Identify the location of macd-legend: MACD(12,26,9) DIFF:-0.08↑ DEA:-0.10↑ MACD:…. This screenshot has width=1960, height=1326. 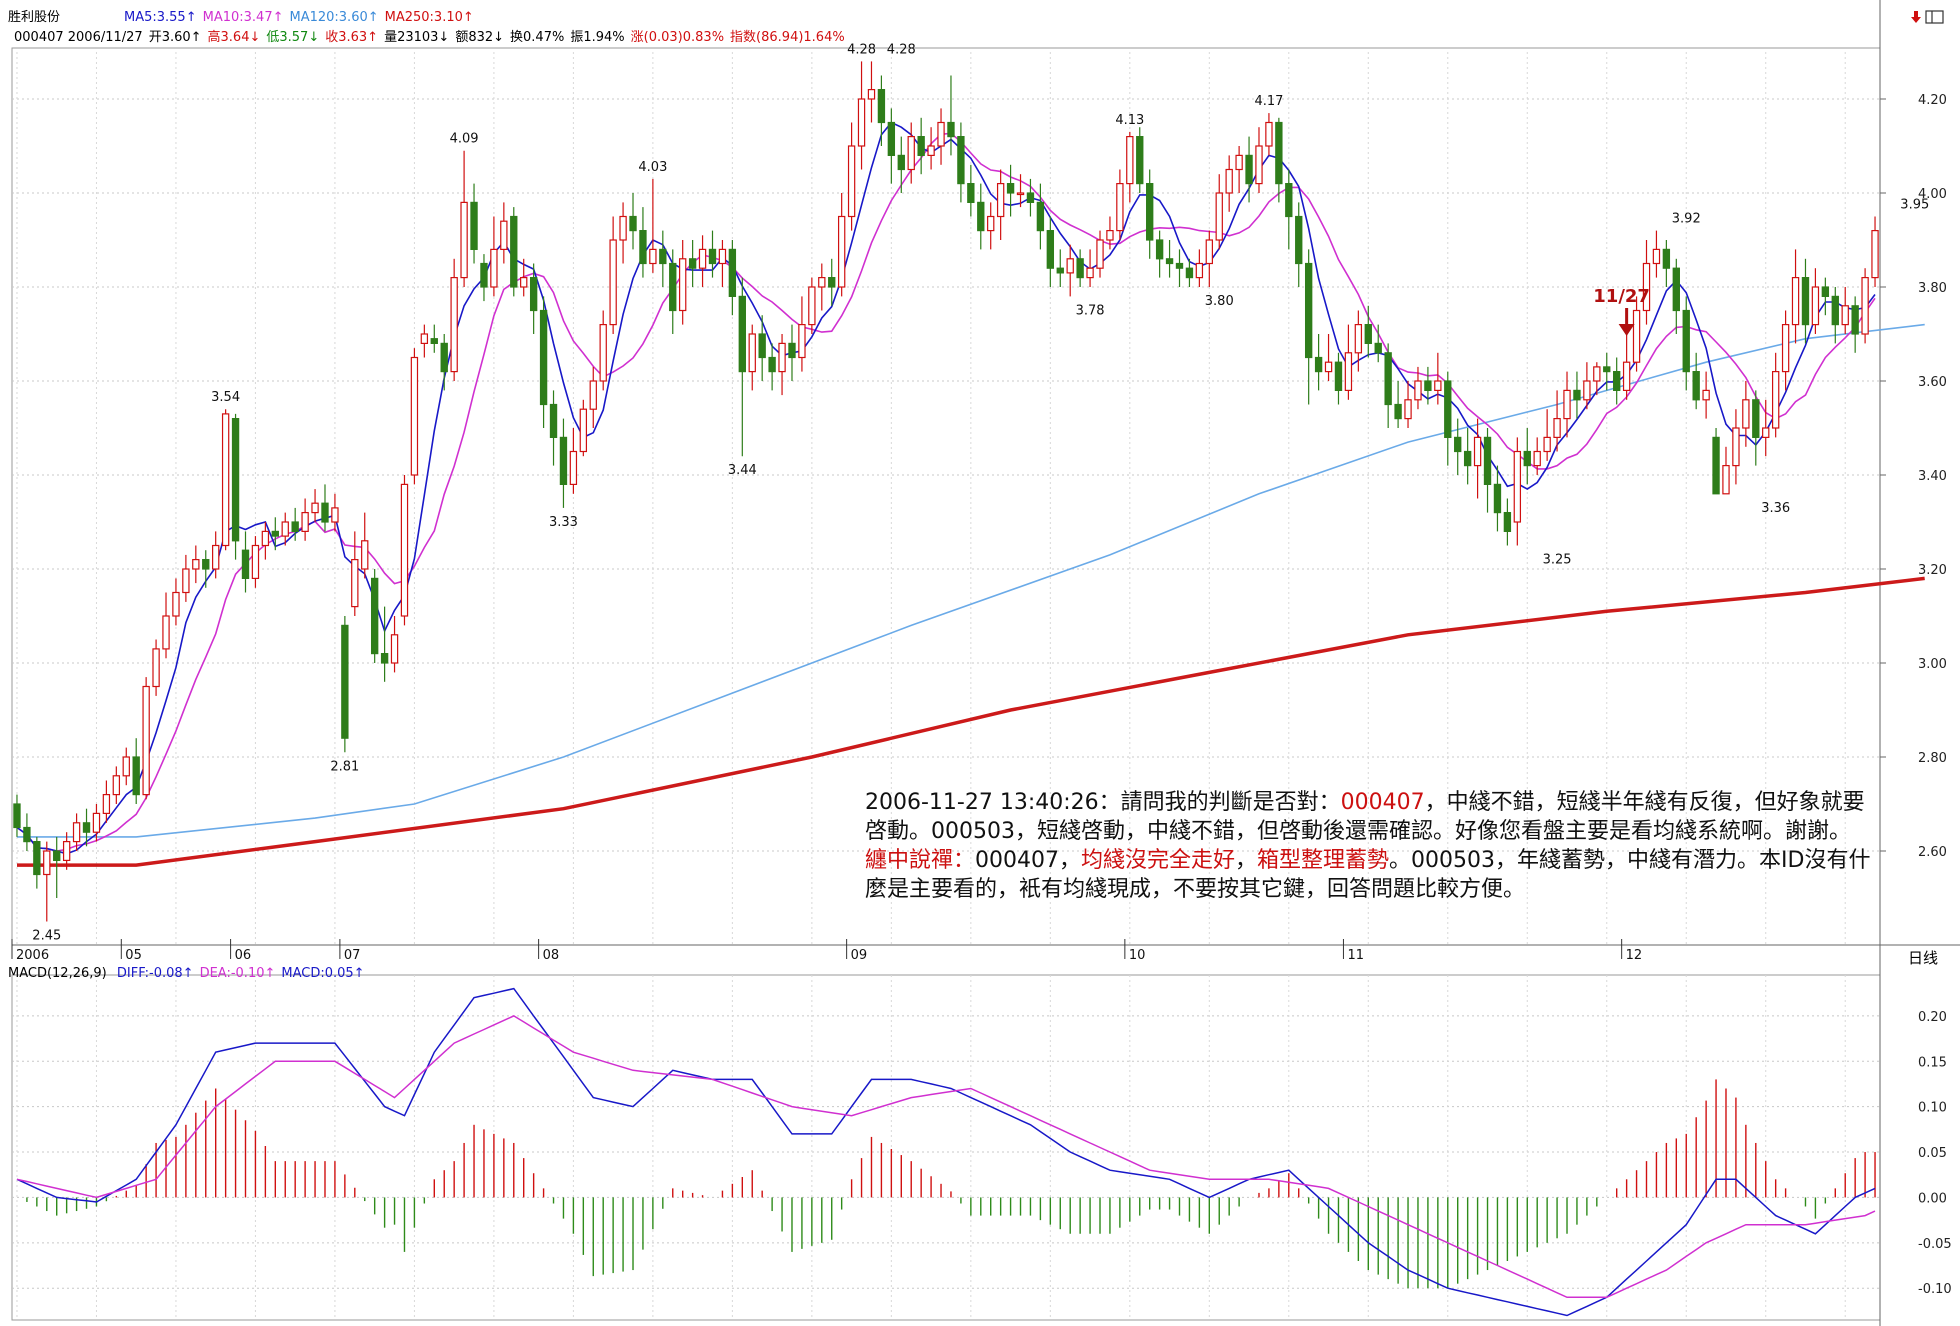
(186, 974).